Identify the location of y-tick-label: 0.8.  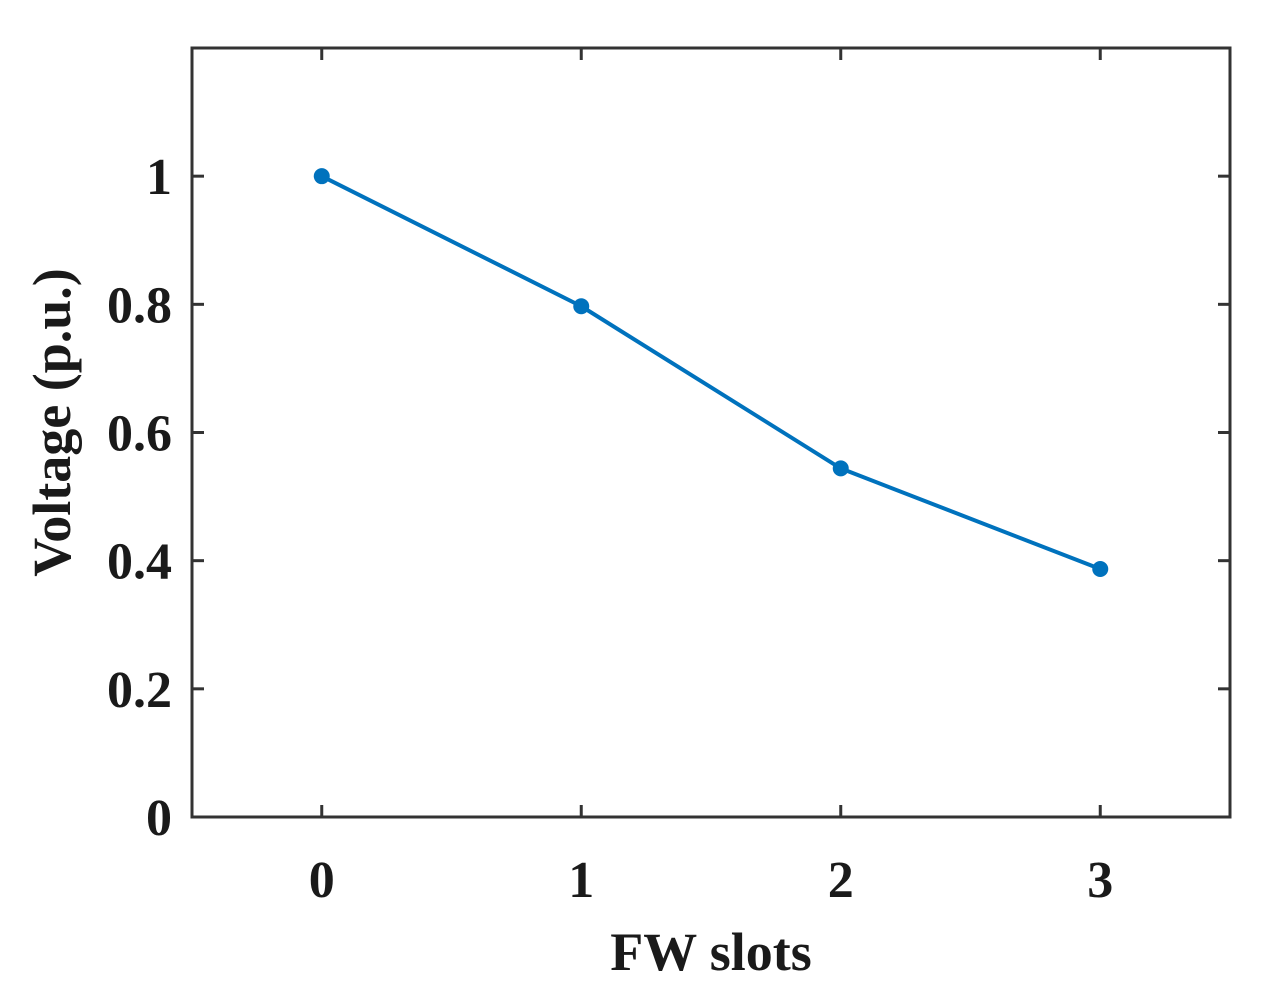
(139, 305).